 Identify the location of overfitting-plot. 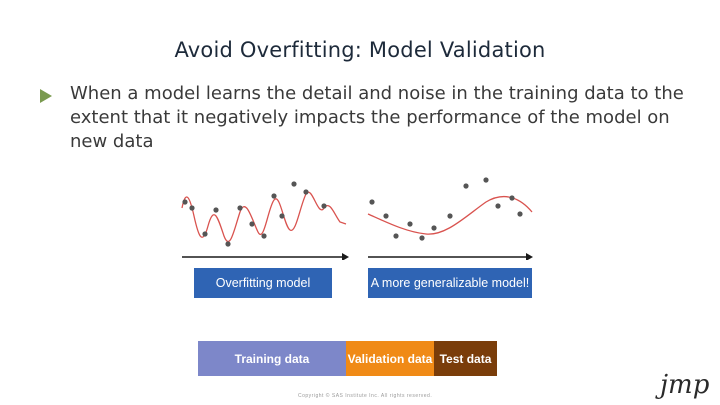
(265, 220).